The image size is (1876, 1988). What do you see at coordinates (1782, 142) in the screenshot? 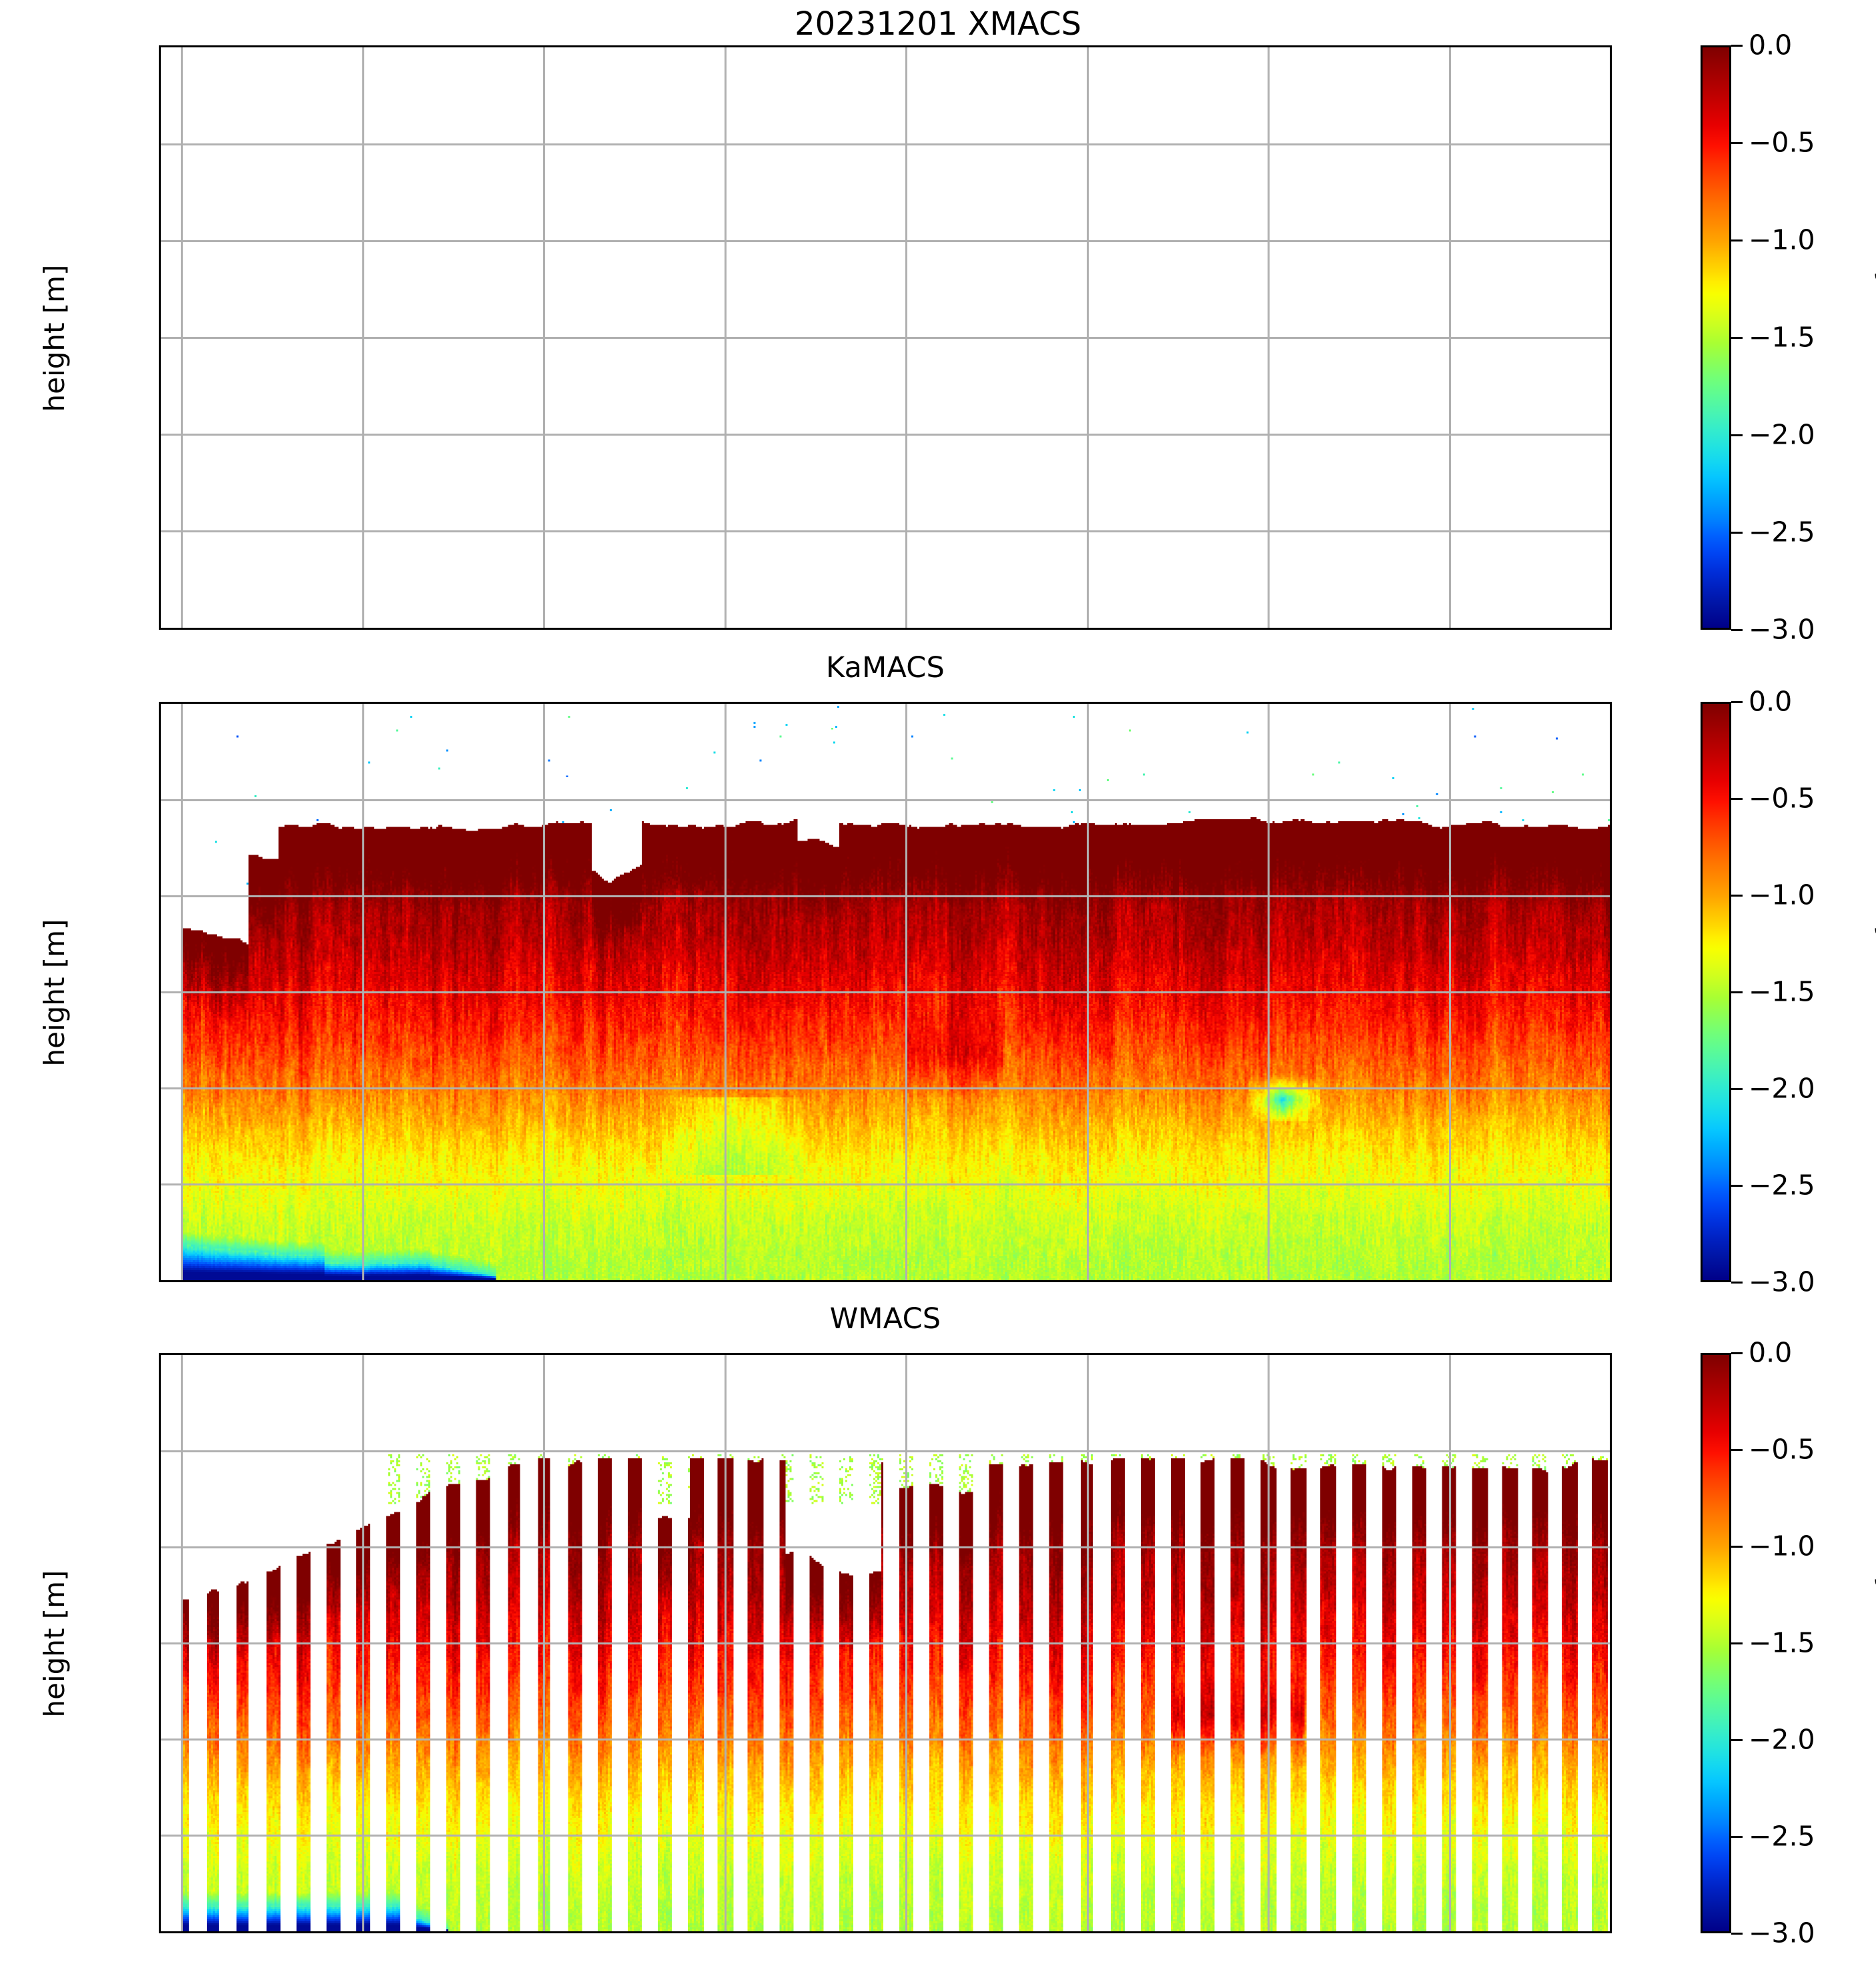
I see `colorbar-tick-label: −0.5` at bounding box center [1782, 142].